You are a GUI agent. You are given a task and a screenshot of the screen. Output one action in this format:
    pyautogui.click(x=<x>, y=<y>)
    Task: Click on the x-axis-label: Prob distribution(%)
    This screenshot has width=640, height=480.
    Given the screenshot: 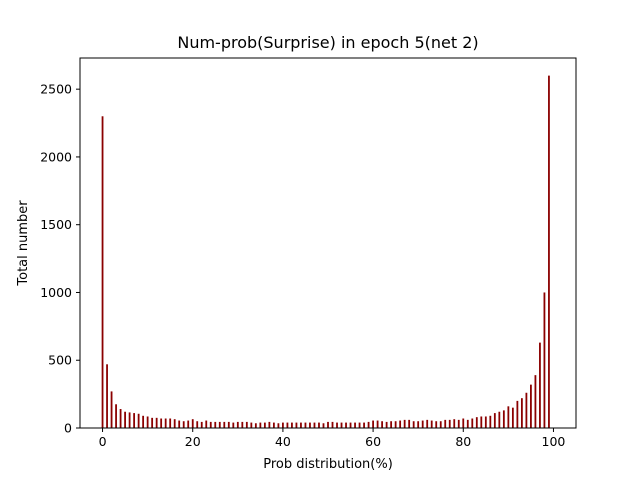 What is the action you would take?
    pyautogui.click(x=328, y=464)
    